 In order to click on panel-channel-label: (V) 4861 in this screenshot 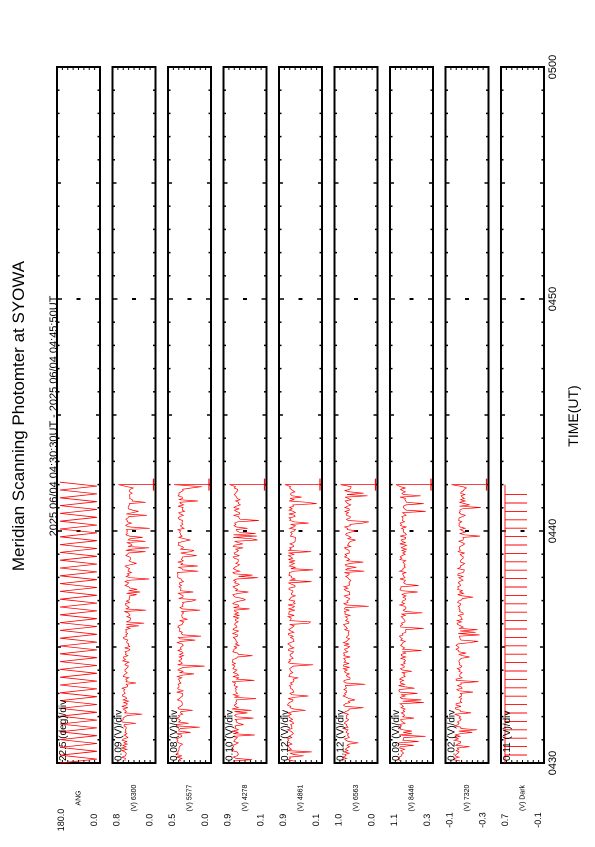, I will do `click(301, 797)`.